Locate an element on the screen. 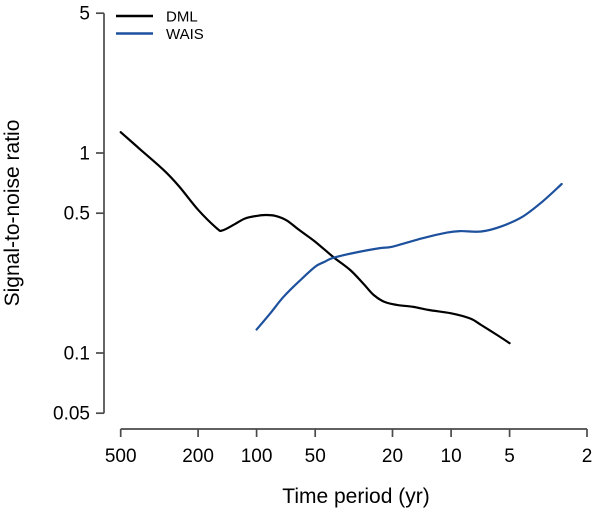 Image resolution: width=600 pixels, height=520 pixels. y-axis-title: Signal-to-noise ratio is located at coordinates (12, 213).